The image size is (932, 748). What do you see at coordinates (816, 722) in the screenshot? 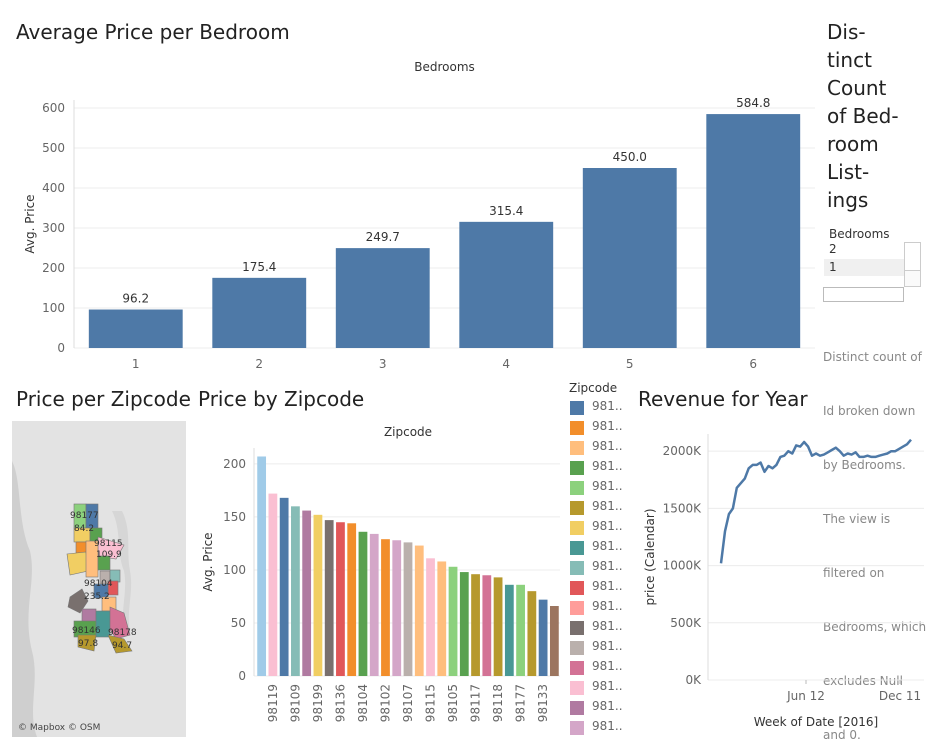
I see `x-axis-title: Week of Date [2016]` at bounding box center [816, 722].